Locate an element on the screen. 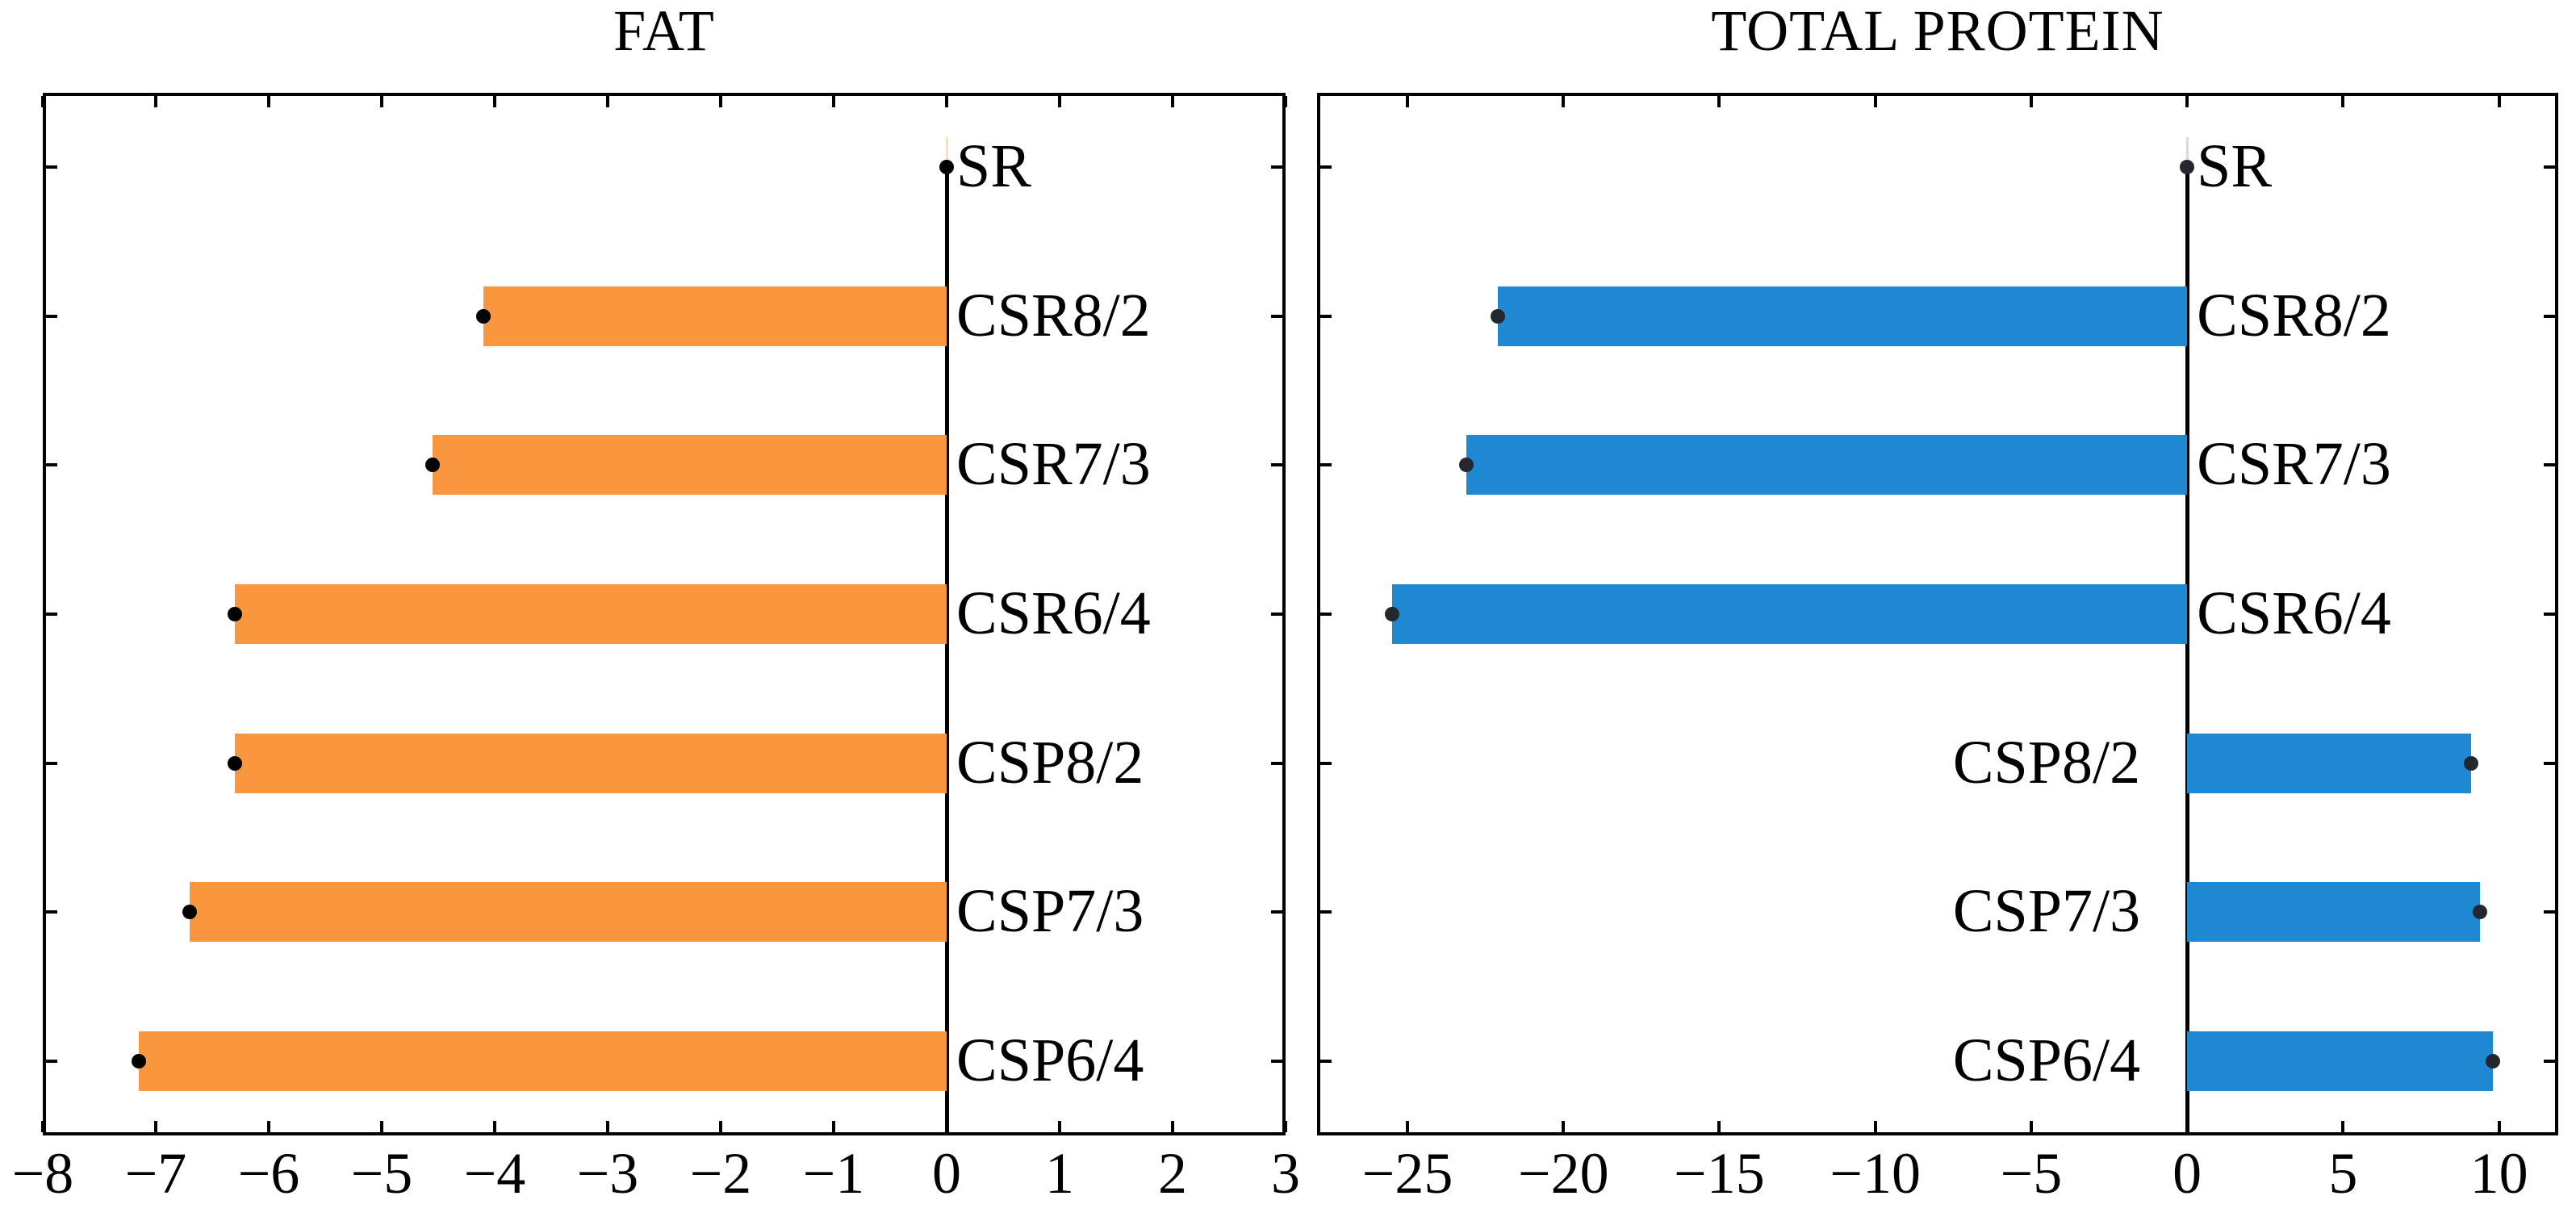  category-label-CSR8/2: CSR8/2 is located at coordinates (1053, 315).